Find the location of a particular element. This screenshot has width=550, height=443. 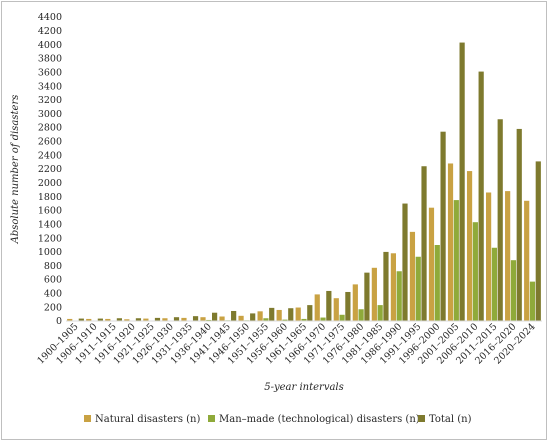

y-tick-label: 3400 is located at coordinates (50, 86).